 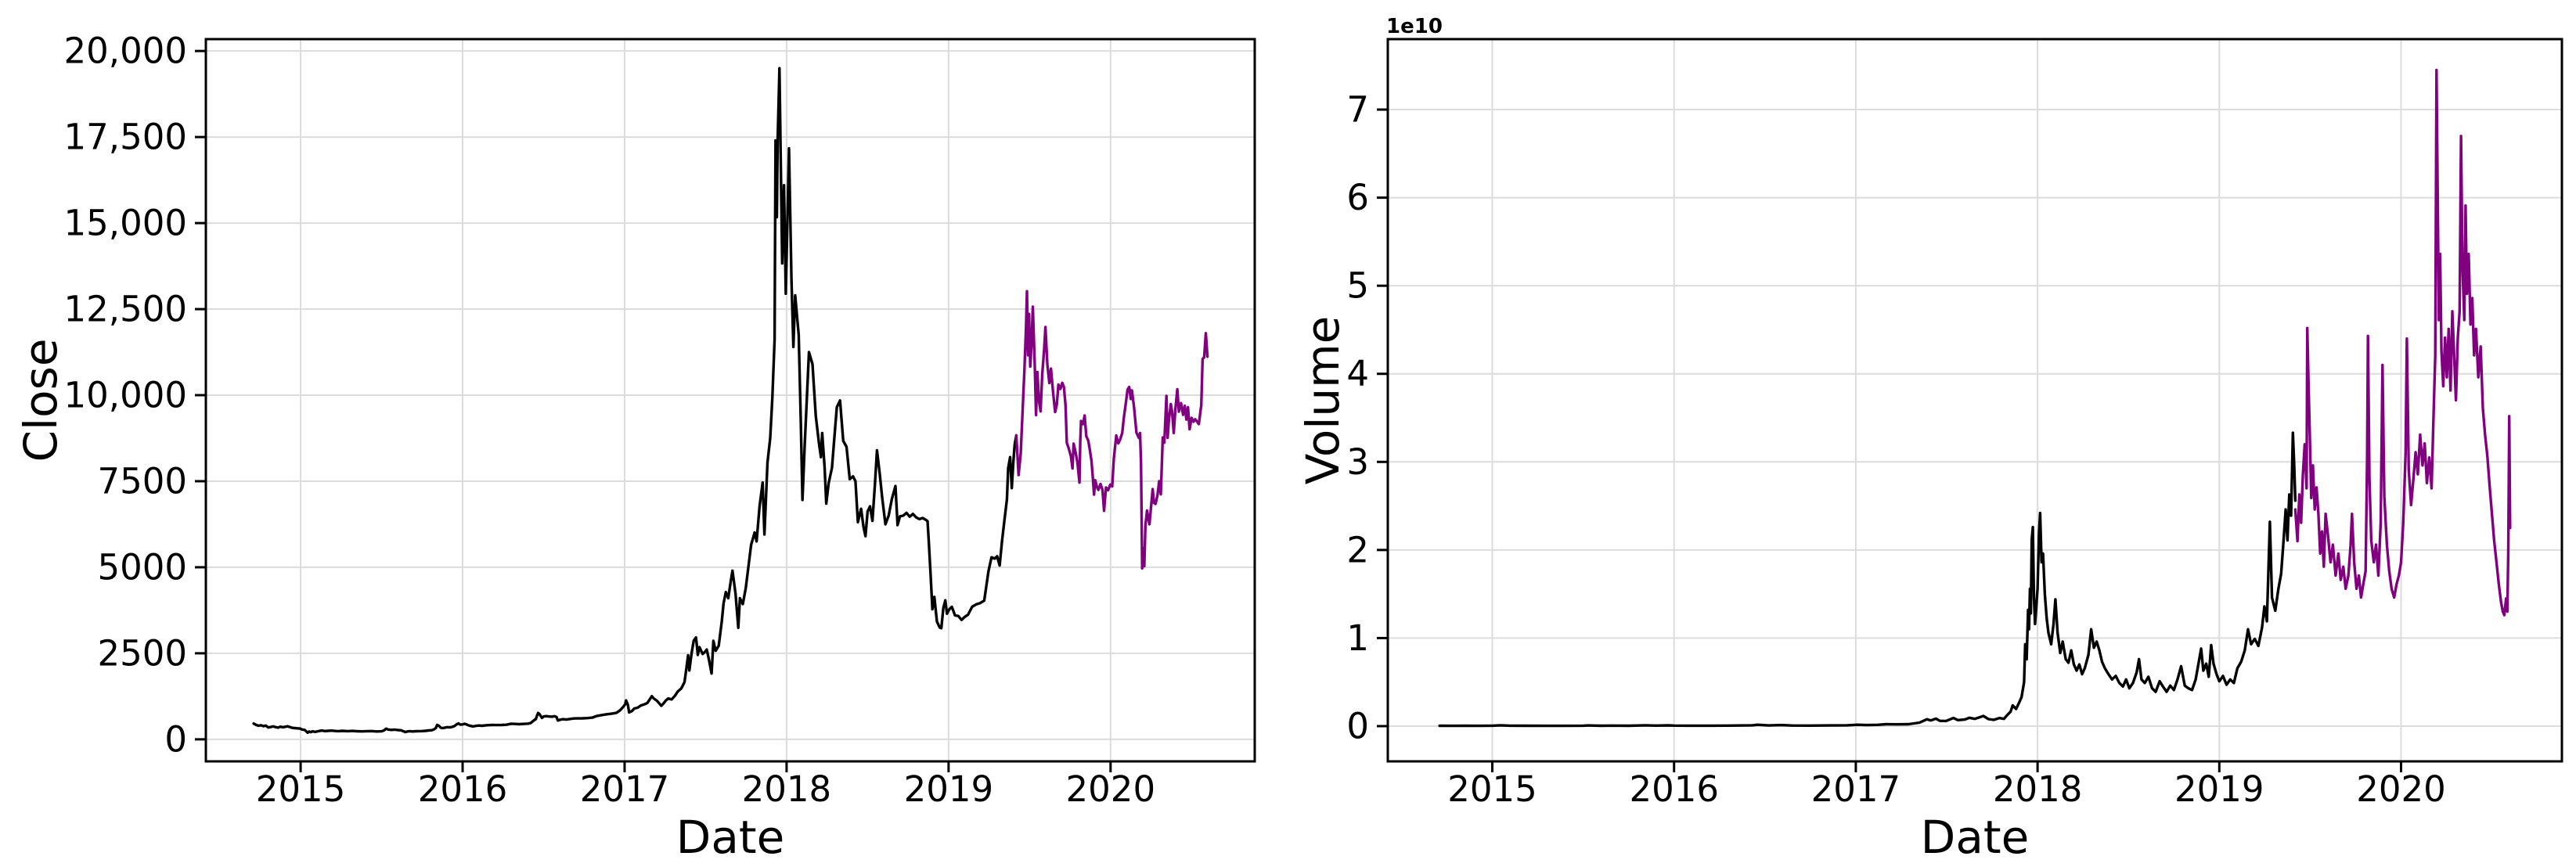 What do you see at coordinates (40, 400) in the screenshot?
I see `close-ylabel: Close` at bounding box center [40, 400].